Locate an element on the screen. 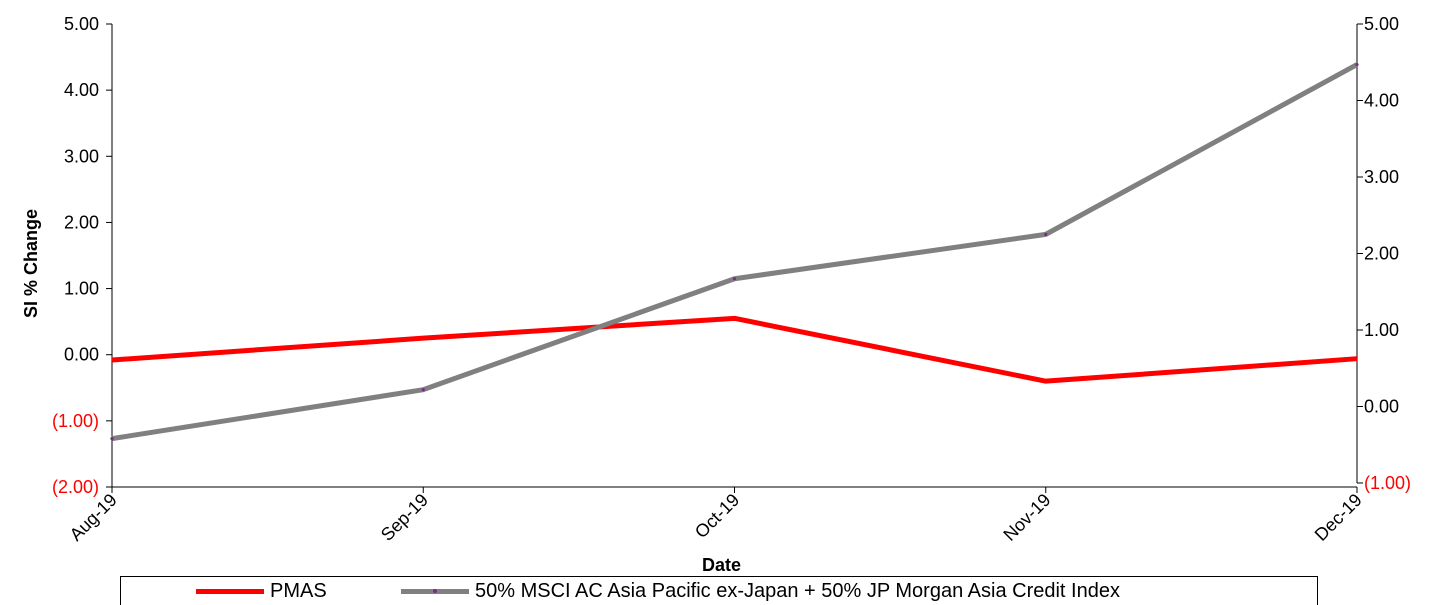 Image resolution: width=1433 pixels, height=605 pixels. left-tick-label: (2.00) is located at coordinates (75, 487).